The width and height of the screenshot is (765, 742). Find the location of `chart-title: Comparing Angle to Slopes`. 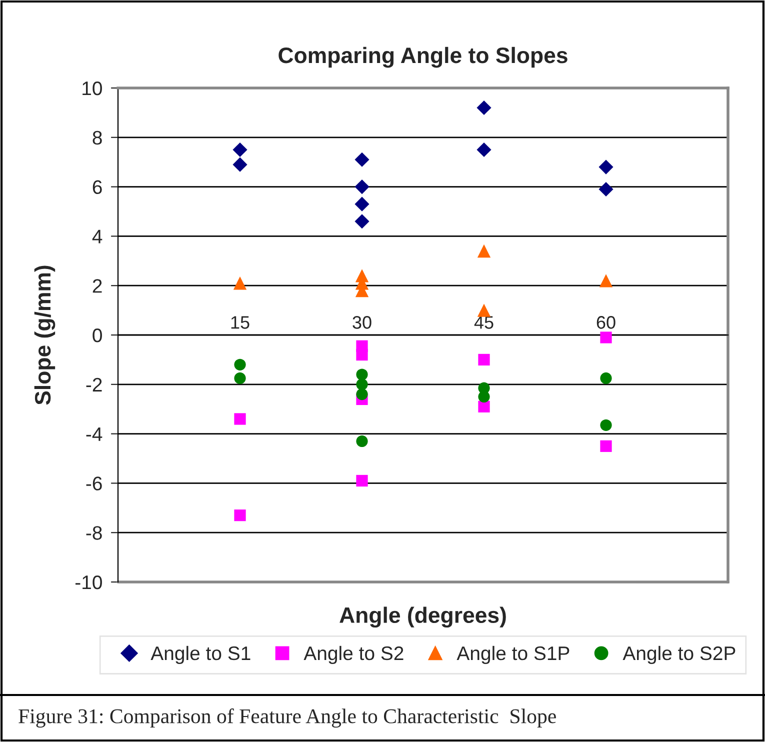

chart-title: Comparing Angle to Slopes is located at coordinates (423, 57).